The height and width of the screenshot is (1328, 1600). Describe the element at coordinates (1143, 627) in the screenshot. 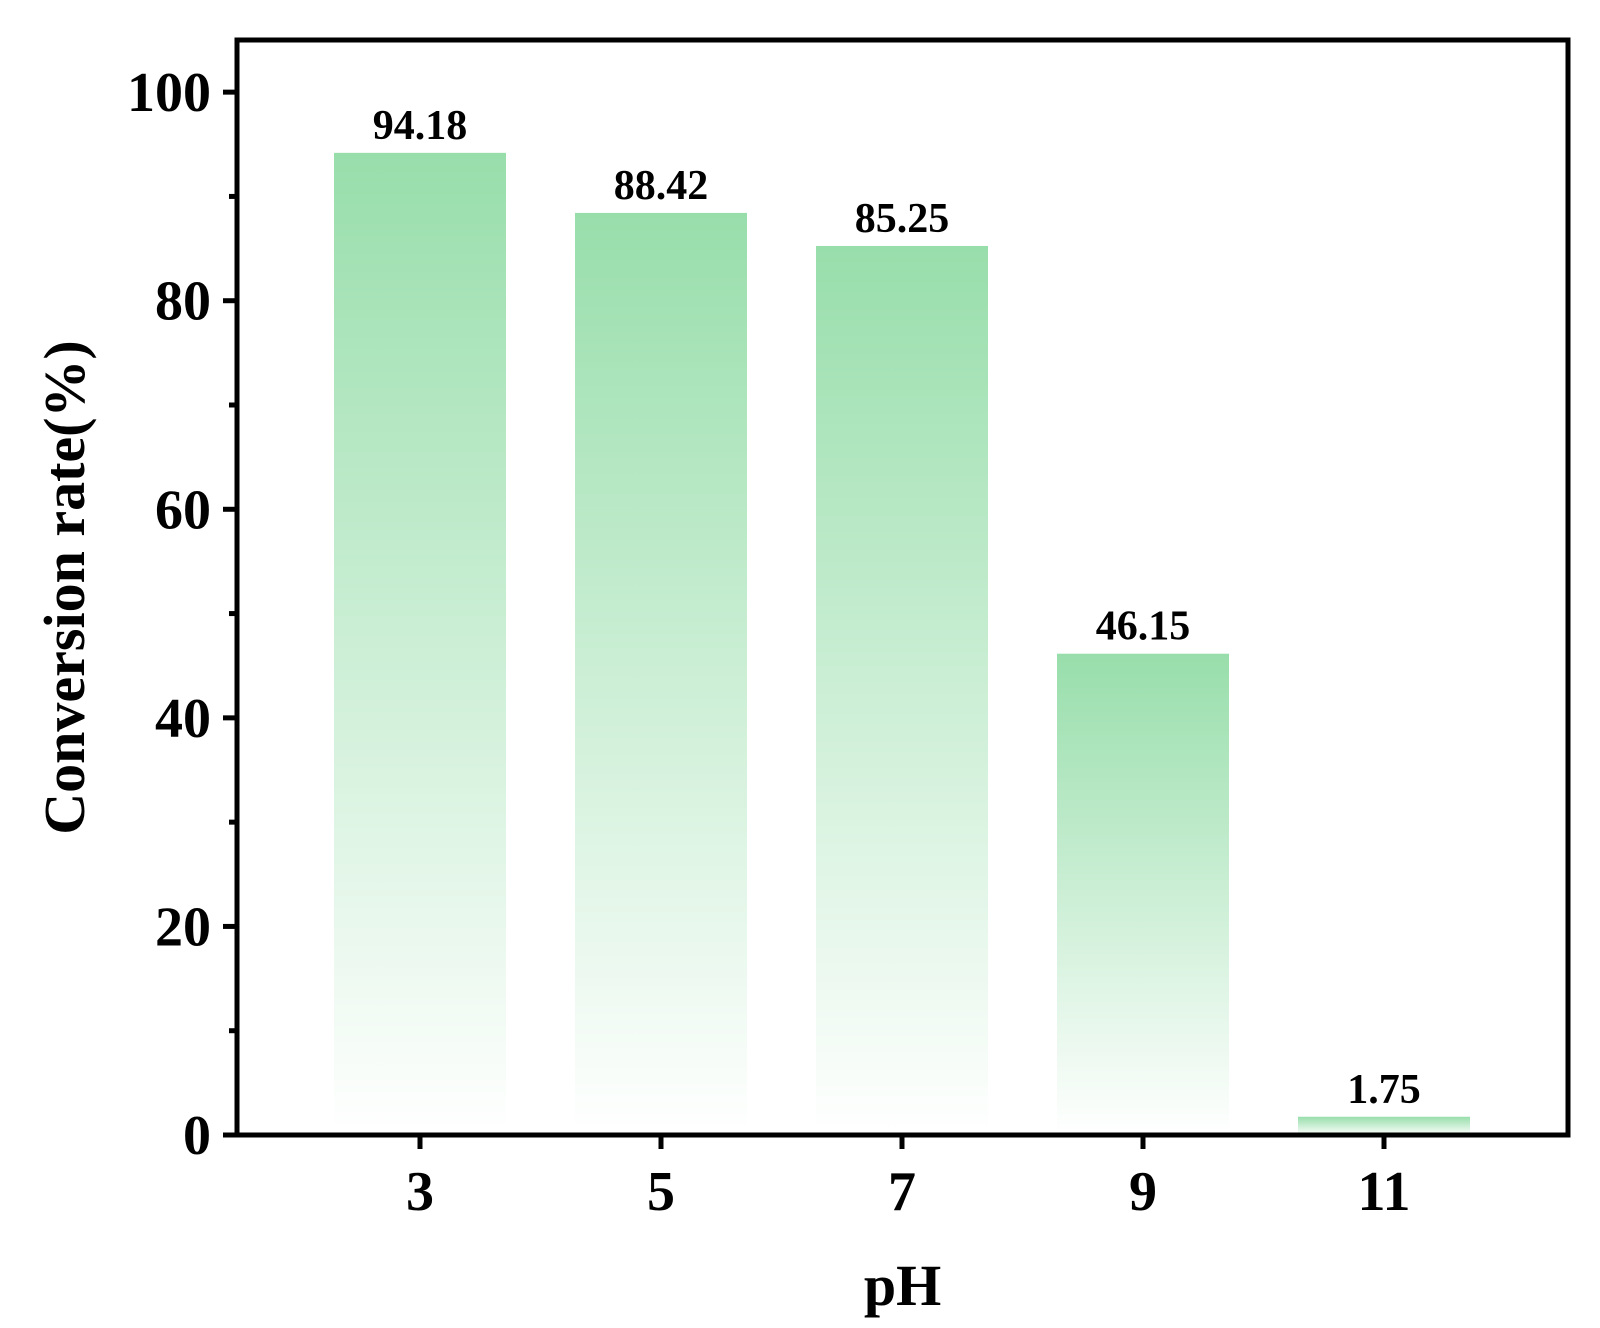

I see `data-label-ph-9: 46.15` at that location.